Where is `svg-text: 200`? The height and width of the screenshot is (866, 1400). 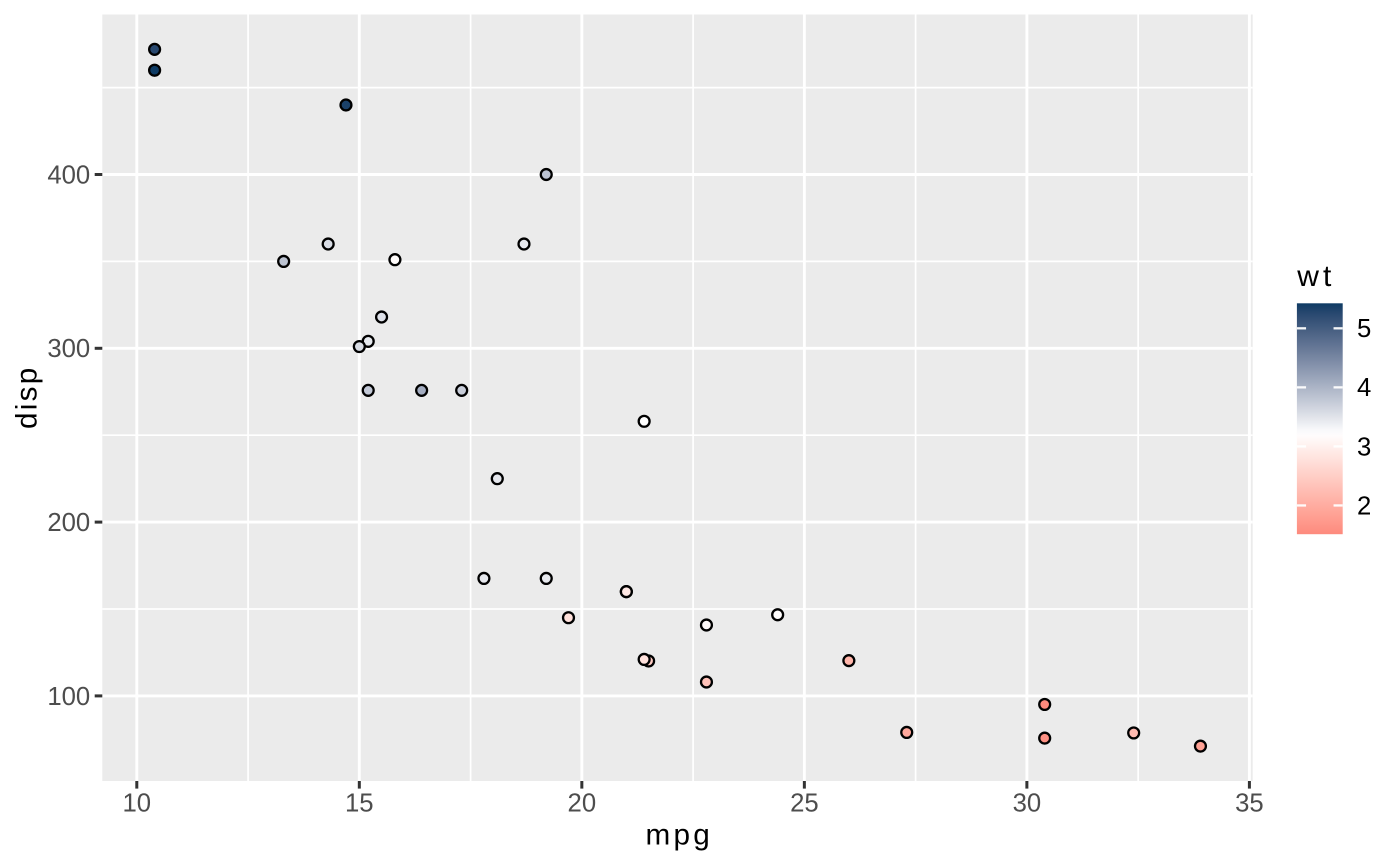 svg-text: 200 is located at coordinates (68, 523).